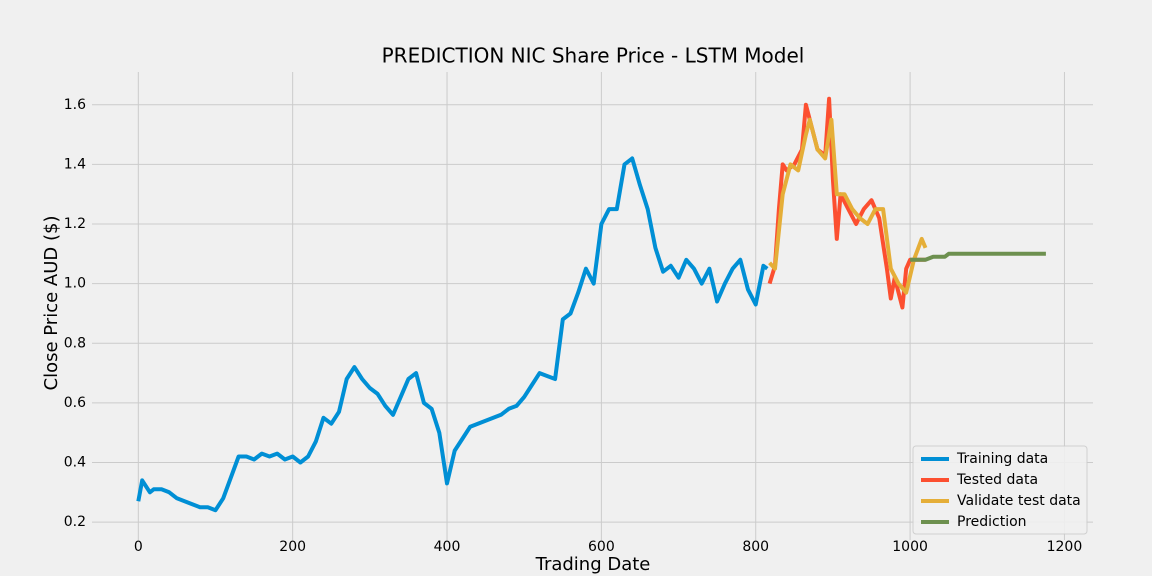  Describe the element at coordinates (75, 284) in the screenshot. I see `y-tick-label: 1.0` at that location.